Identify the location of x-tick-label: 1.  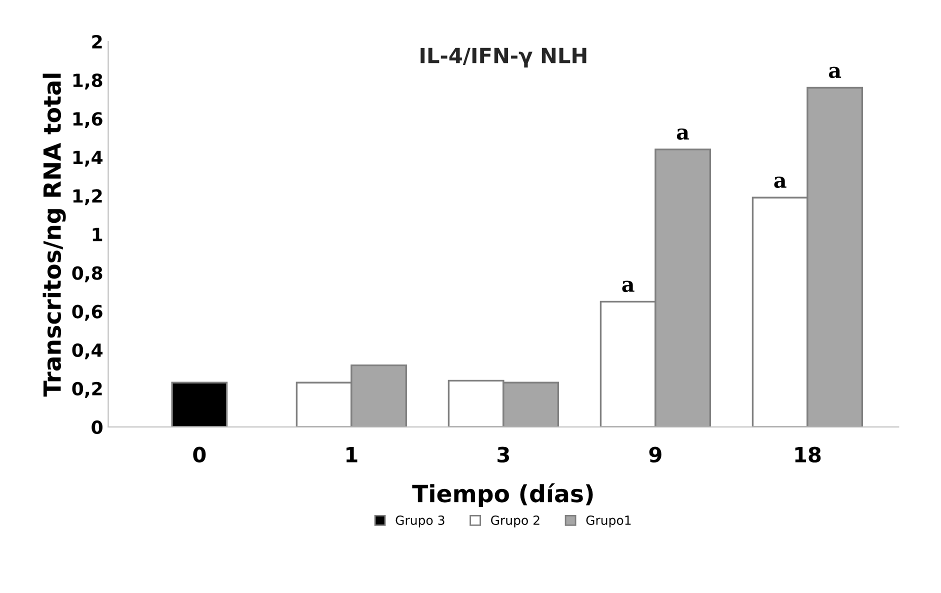
(352, 454).